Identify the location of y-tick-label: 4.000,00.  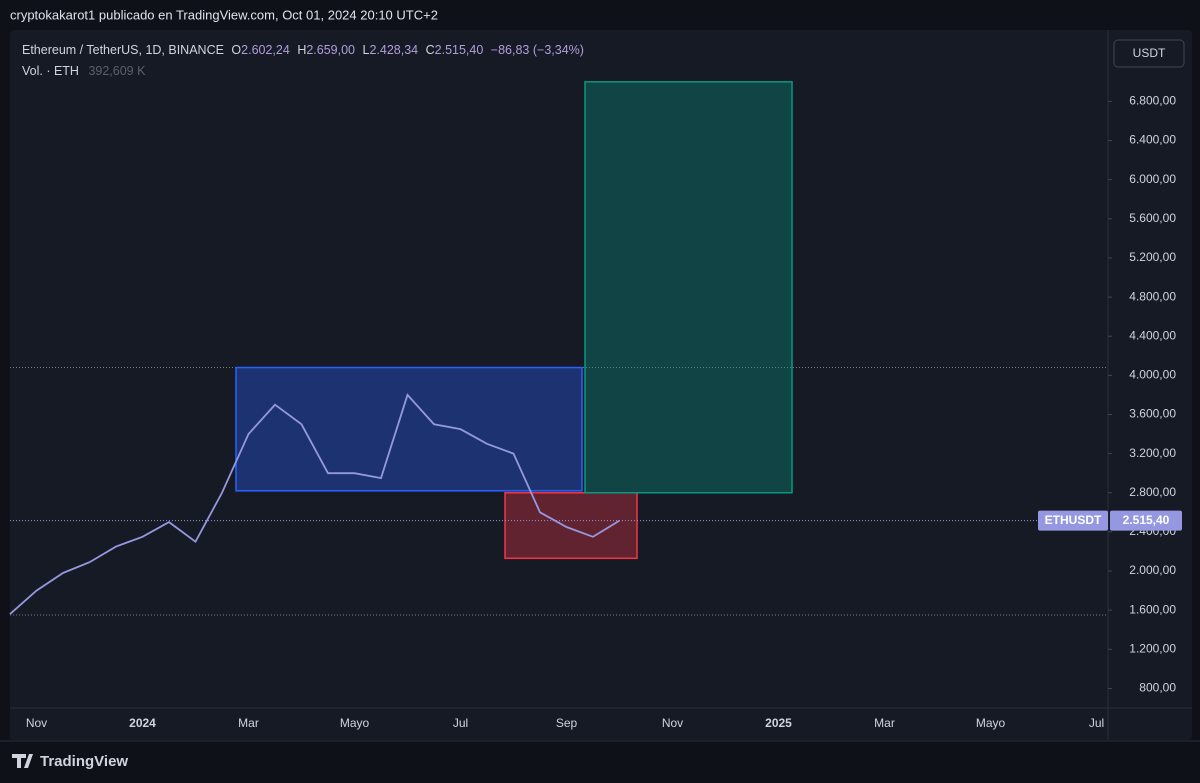
(1152, 375).